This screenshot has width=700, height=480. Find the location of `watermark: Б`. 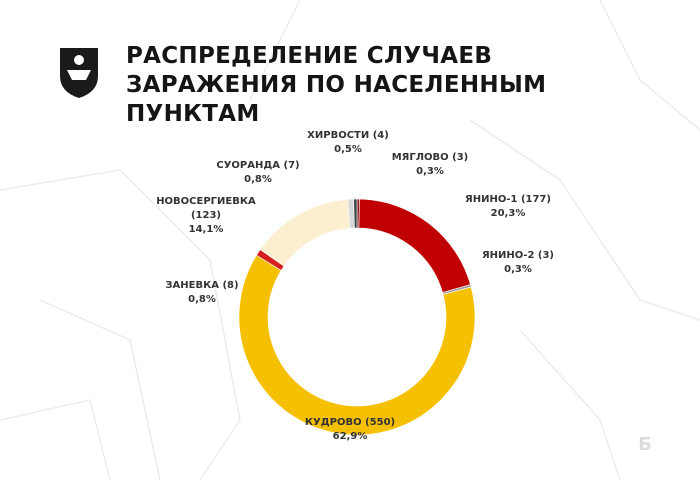

watermark: Б is located at coordinates (645, 444).